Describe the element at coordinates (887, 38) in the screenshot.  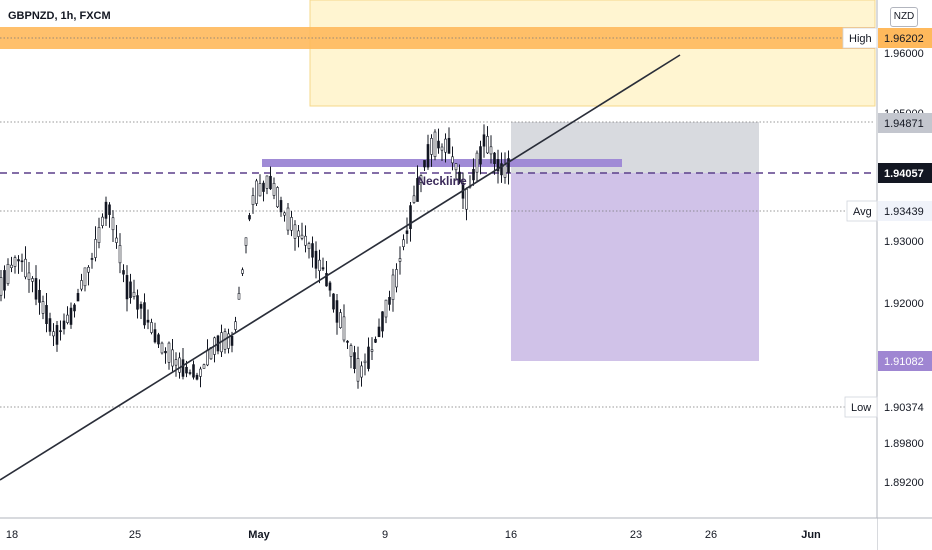
I see `price-tag-high: High 1.96202` at that location.